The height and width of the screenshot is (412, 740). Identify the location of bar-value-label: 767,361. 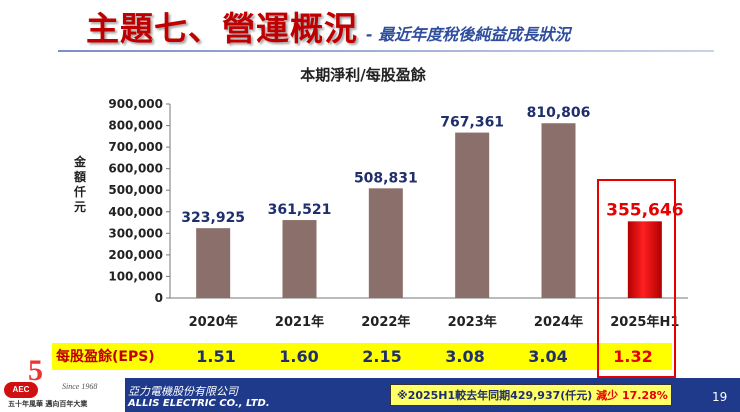
(472, 123).